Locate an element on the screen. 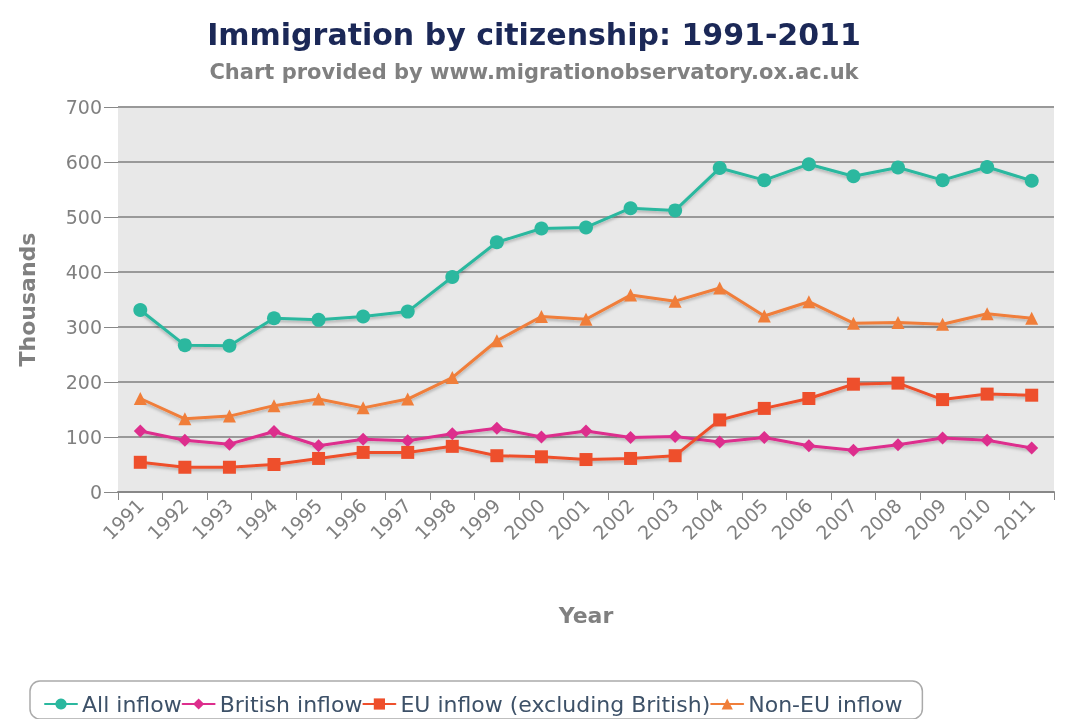  y-tick-label: 600 is located at coordinates (83, 162).